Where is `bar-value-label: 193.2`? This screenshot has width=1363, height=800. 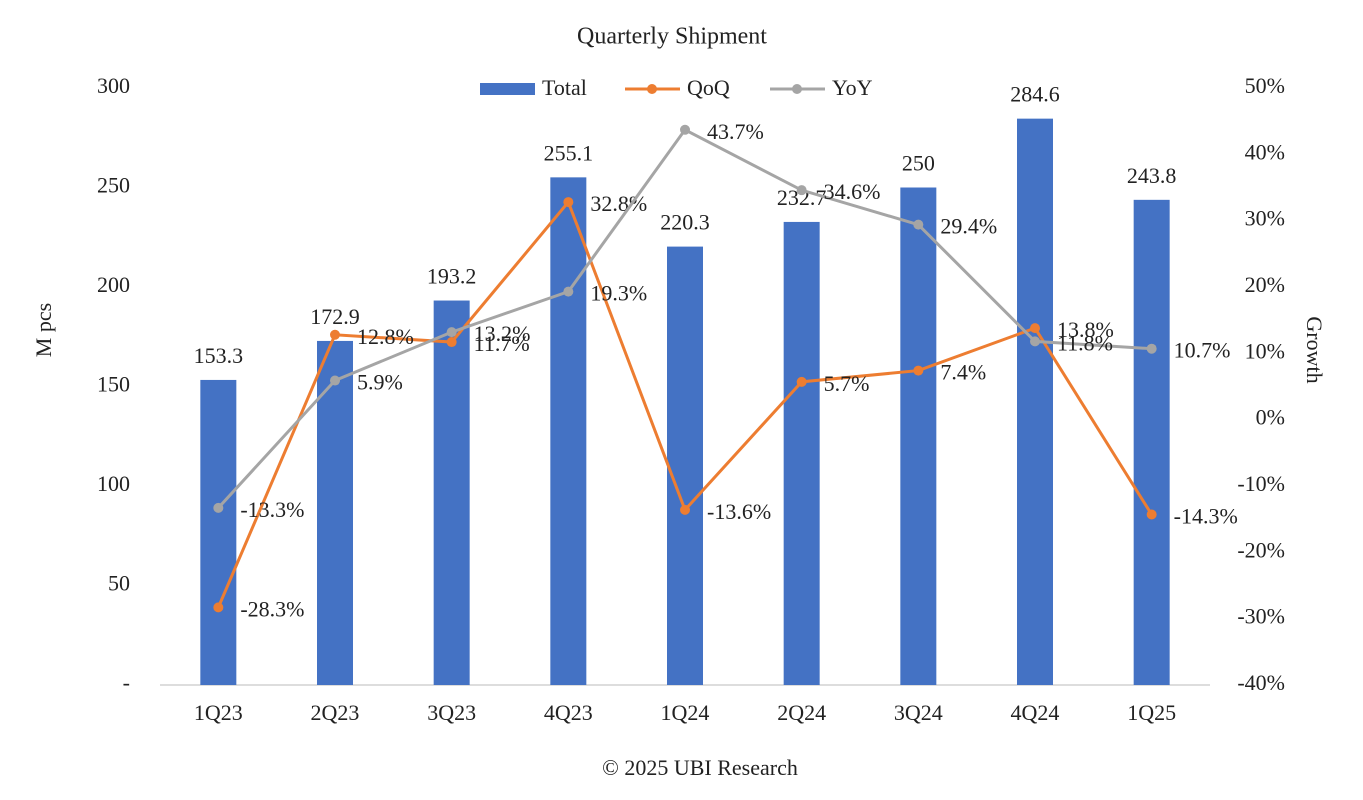 bar-value-label: 193.2 is located at coordinates (452, 276).